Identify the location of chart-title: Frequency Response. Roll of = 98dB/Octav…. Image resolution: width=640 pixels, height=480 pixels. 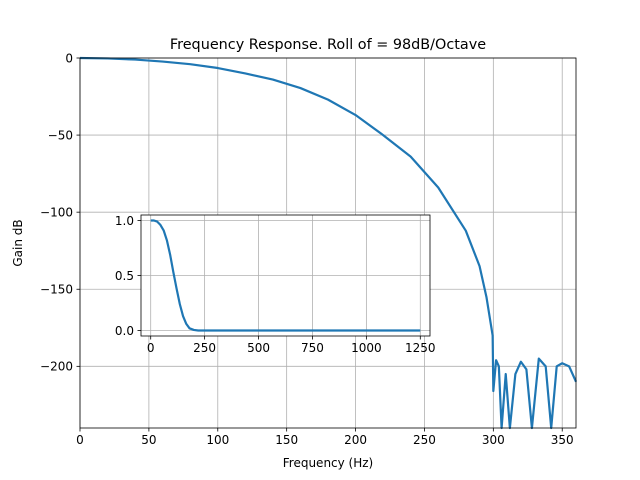
(328, 45).